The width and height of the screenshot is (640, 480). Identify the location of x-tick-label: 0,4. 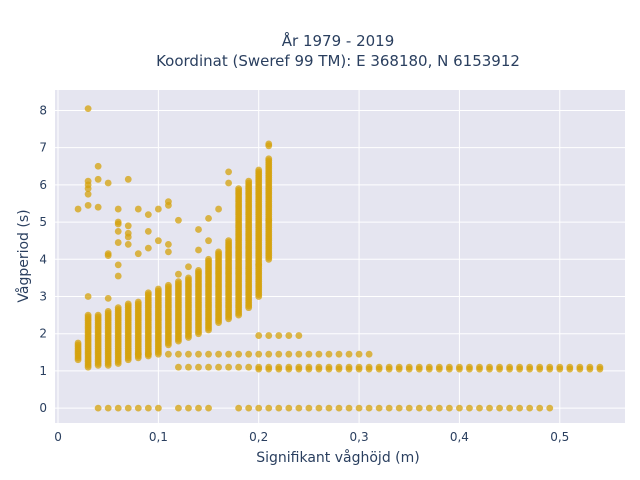
(459, 437).